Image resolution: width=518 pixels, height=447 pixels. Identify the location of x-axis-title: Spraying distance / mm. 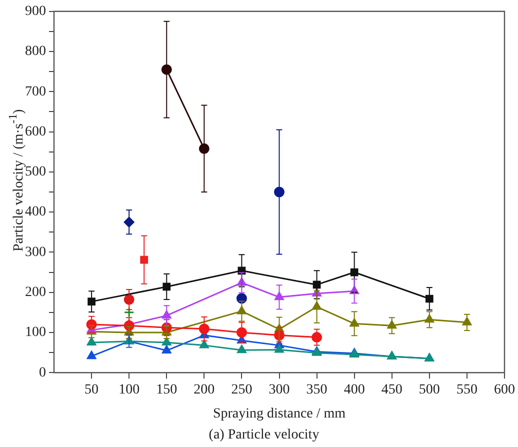
(279, 414).